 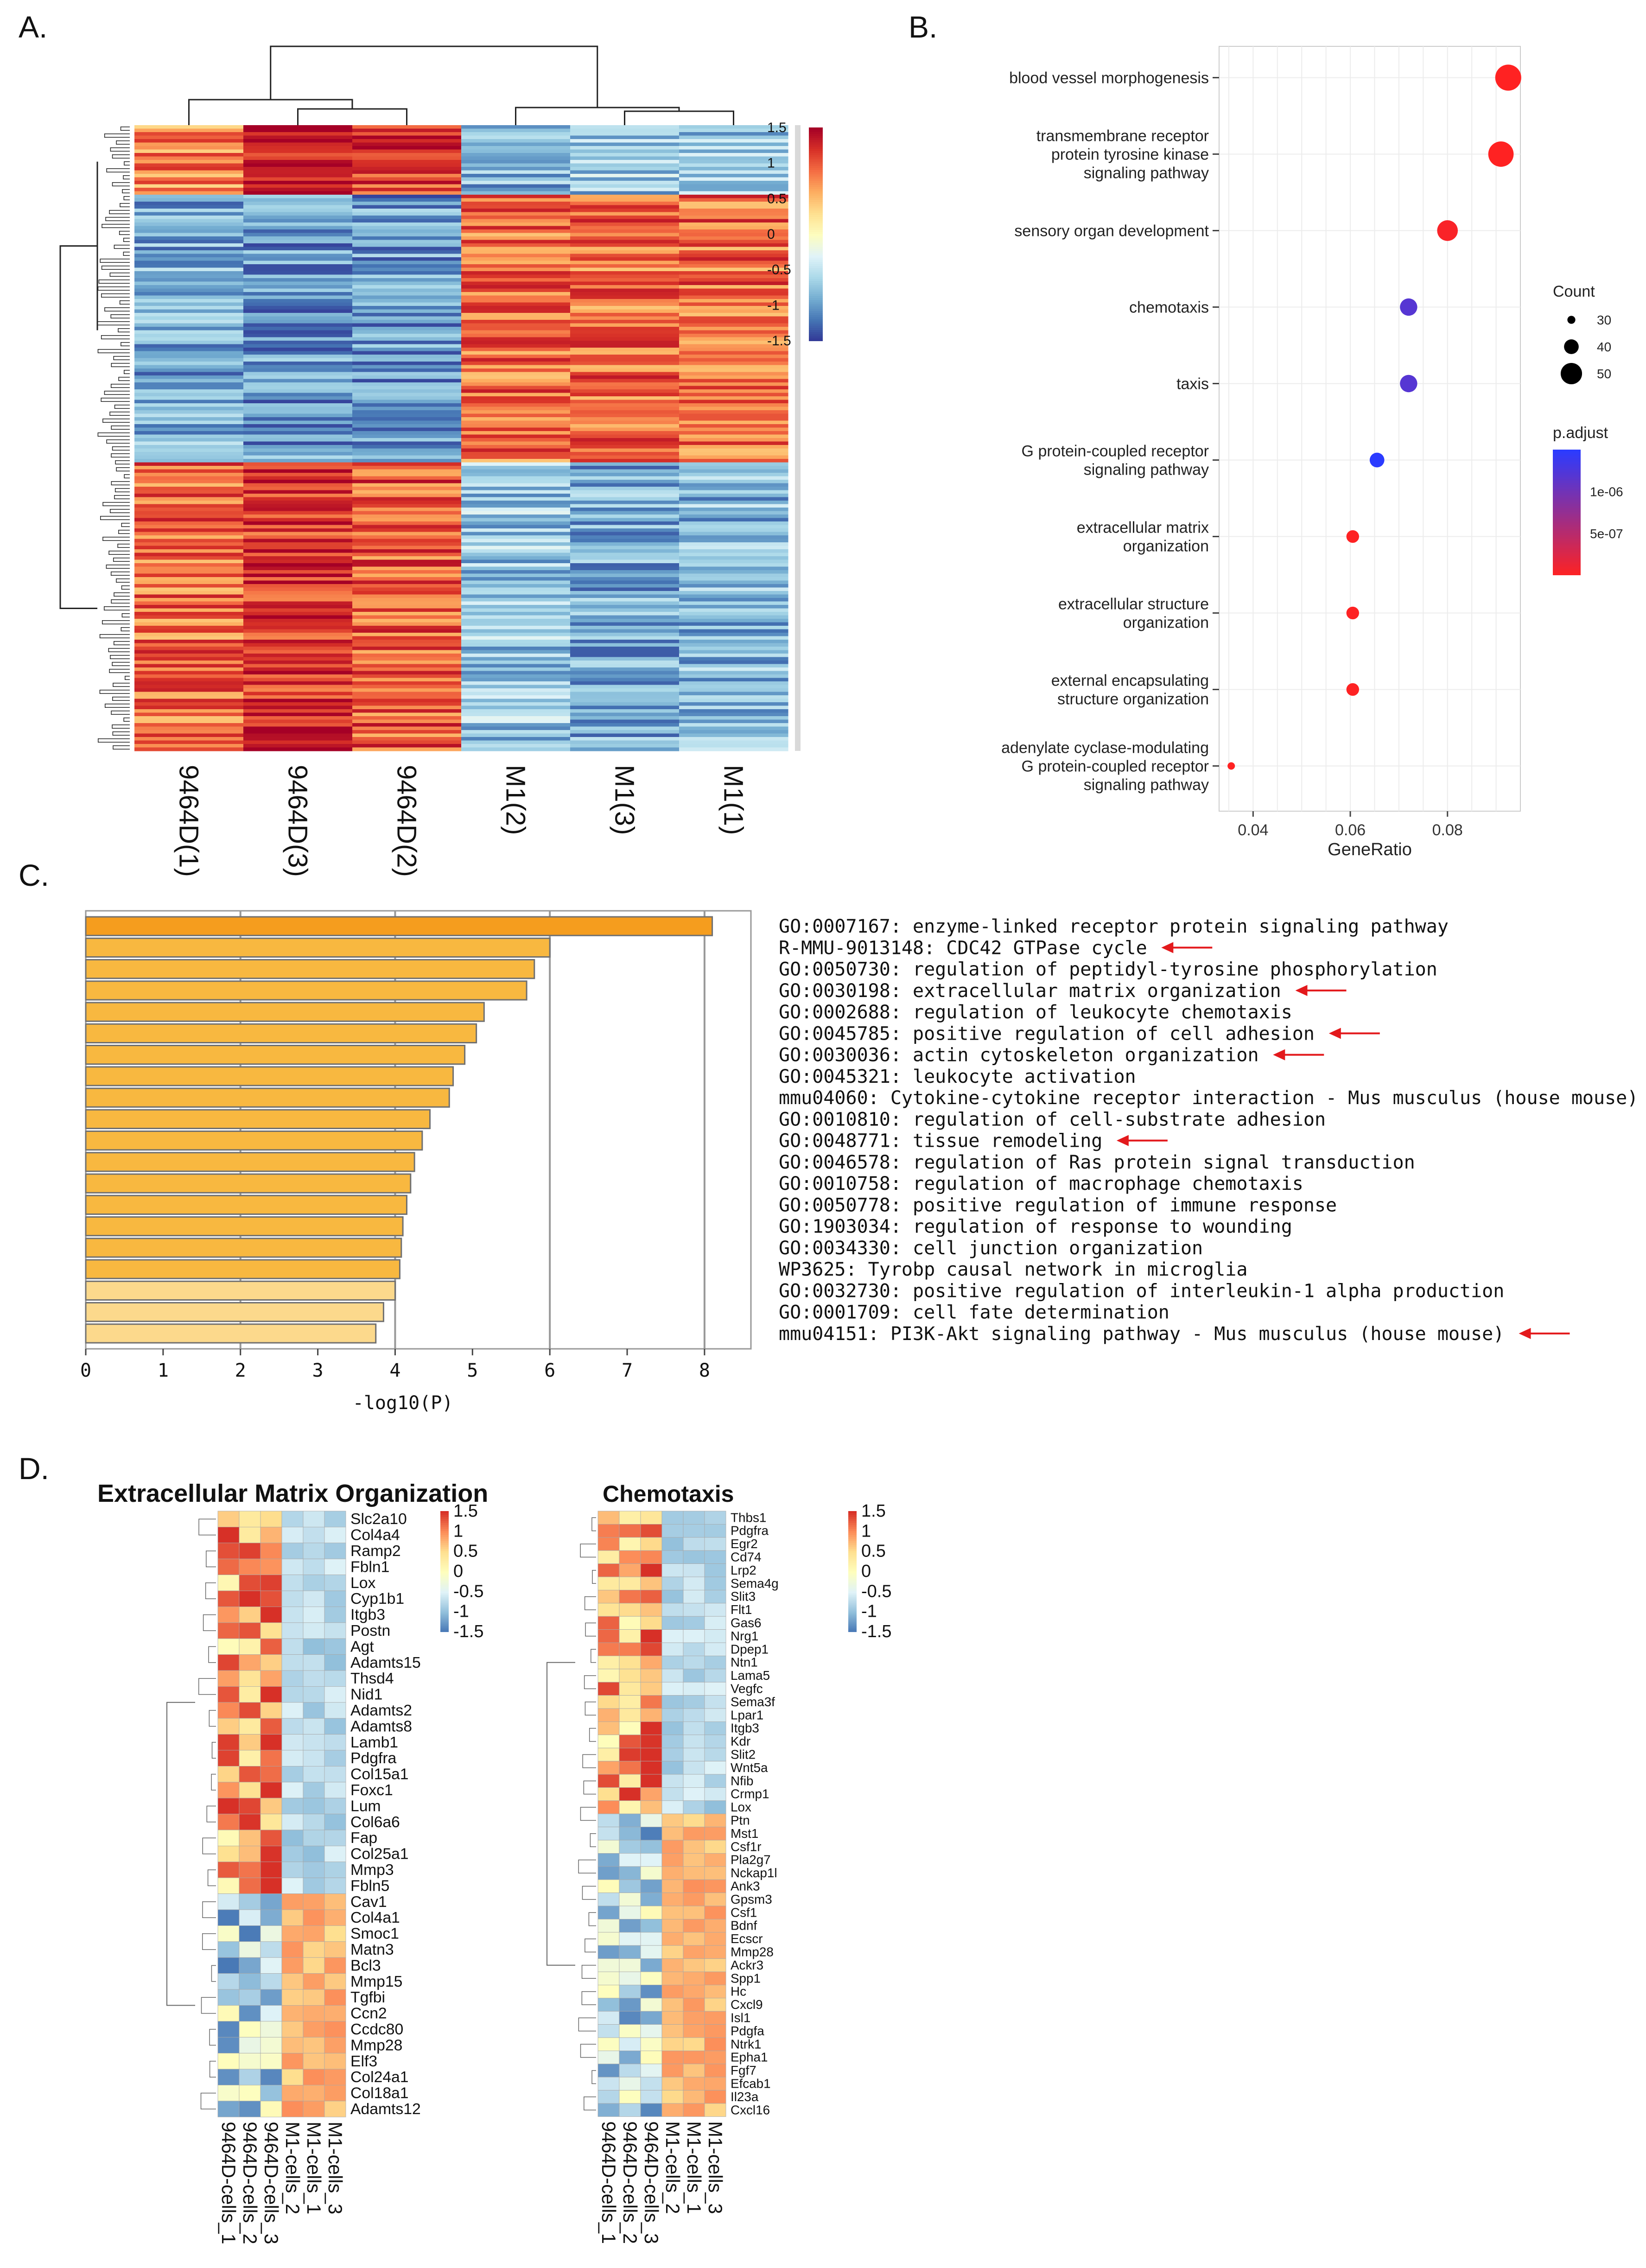 I want to click on x-tick-label: 0.04, so click(x=1253, y=830).